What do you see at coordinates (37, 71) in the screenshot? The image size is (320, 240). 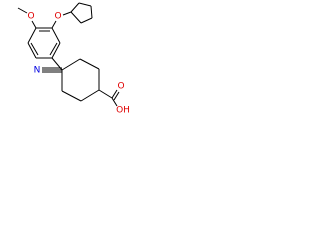 I see `atom-label: N` at bounding box center [37, 71].